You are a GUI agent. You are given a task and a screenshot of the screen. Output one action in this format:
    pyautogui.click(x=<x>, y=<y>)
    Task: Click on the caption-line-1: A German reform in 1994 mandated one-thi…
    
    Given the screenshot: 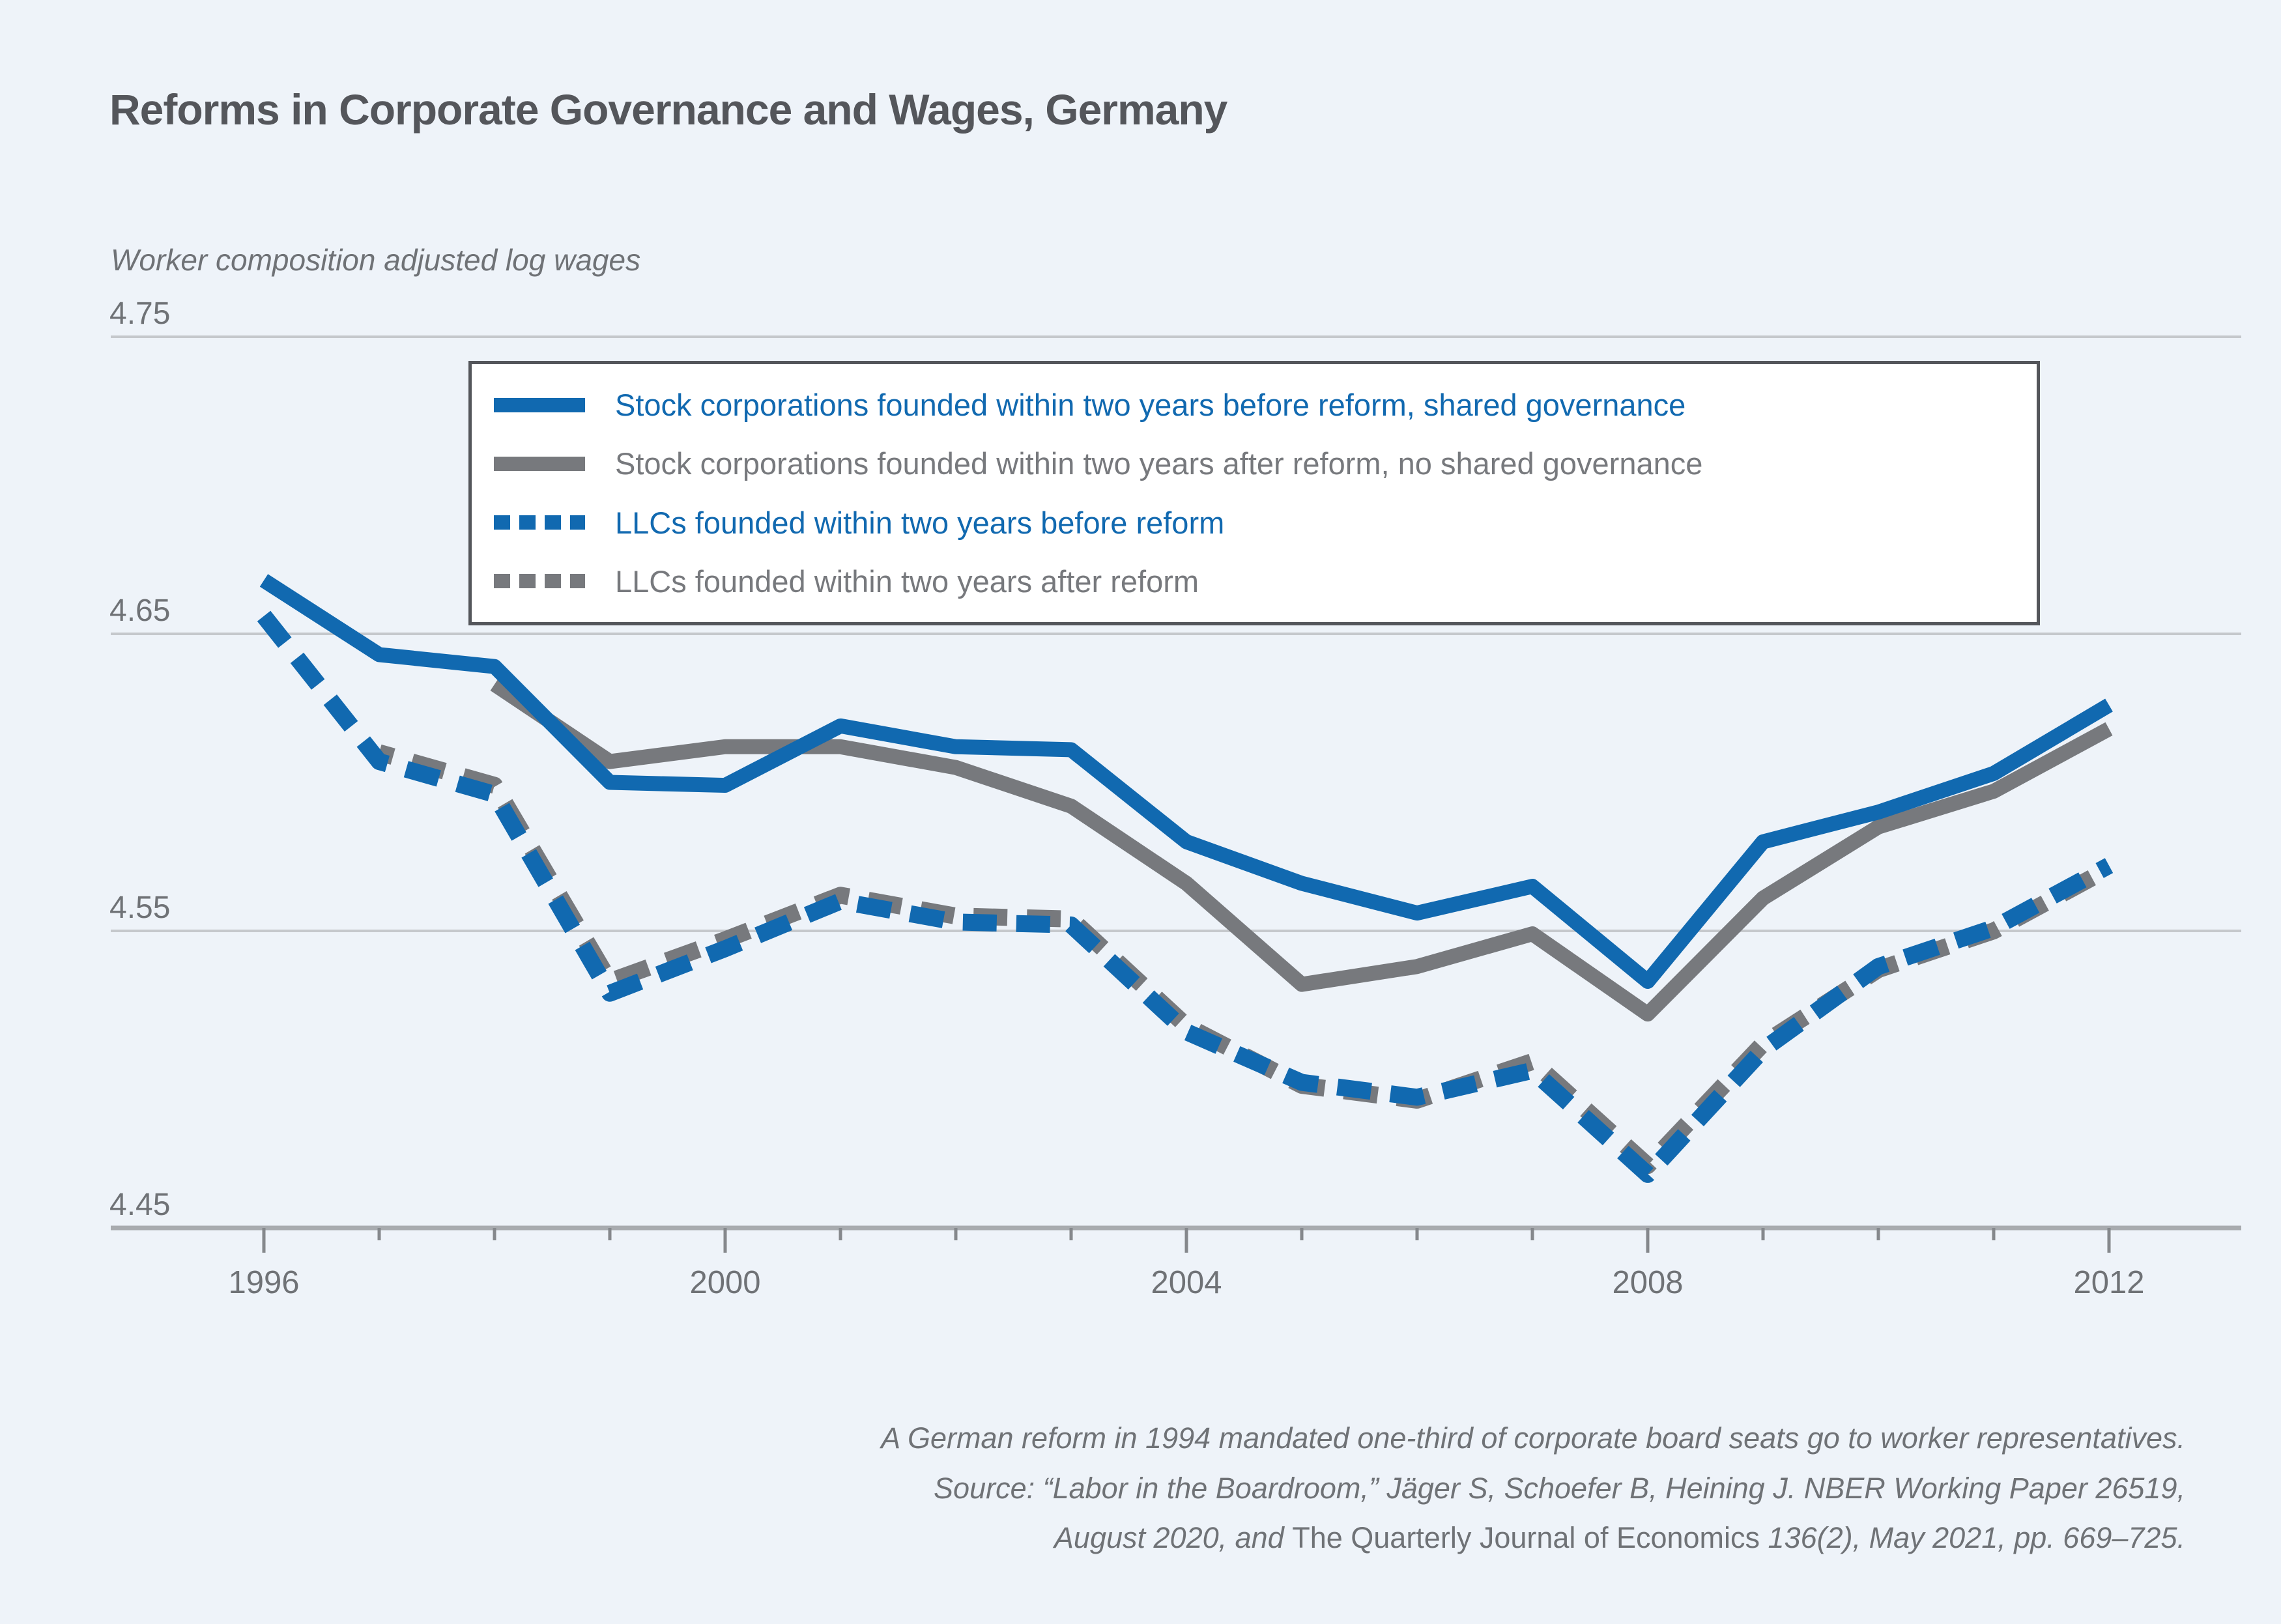 What is the action you would take?
    pyautogui.click(x=1533, y=1438)
    